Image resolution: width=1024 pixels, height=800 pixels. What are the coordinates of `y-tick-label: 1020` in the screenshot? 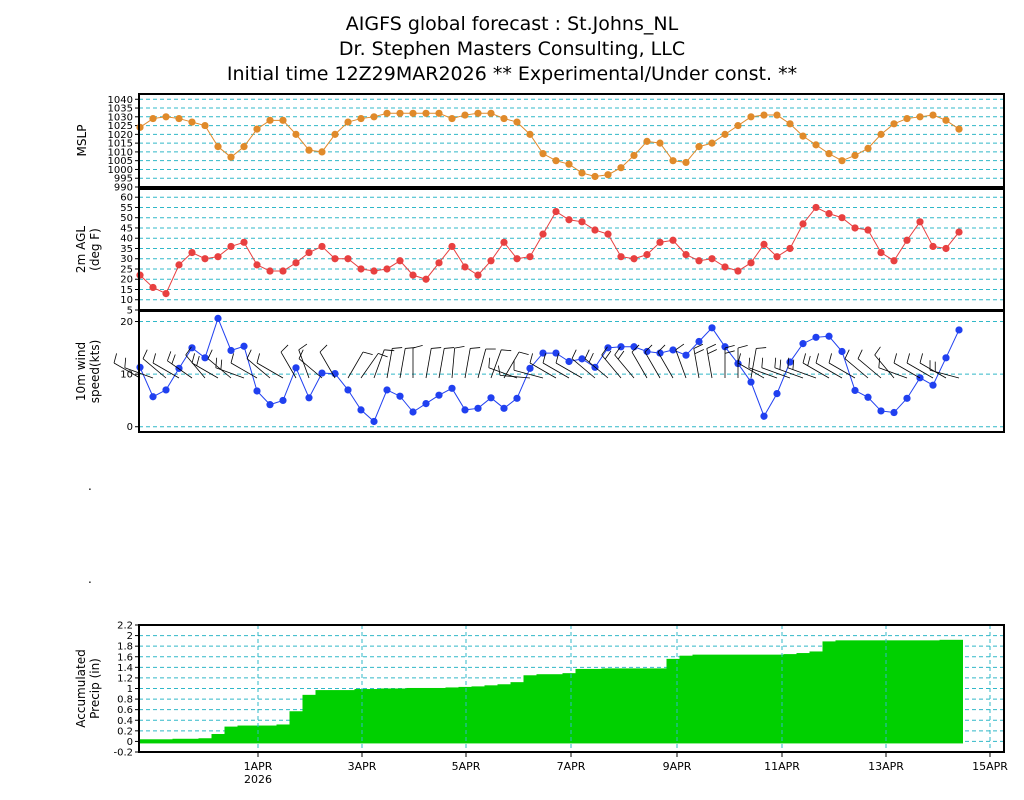 It's located at (120, 135).